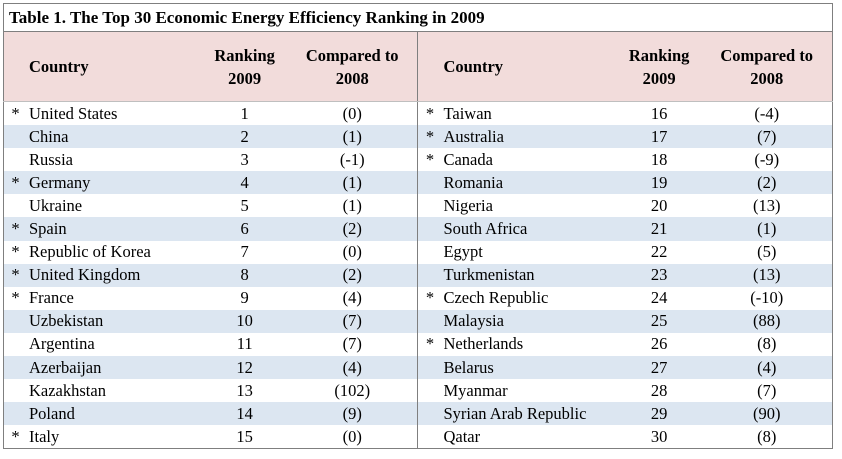 The width and height of the screenshot is (842, 459). Describe the element at coordinates (50, 159) in the screenshot. I see `row-country-left: Russia` at that location.